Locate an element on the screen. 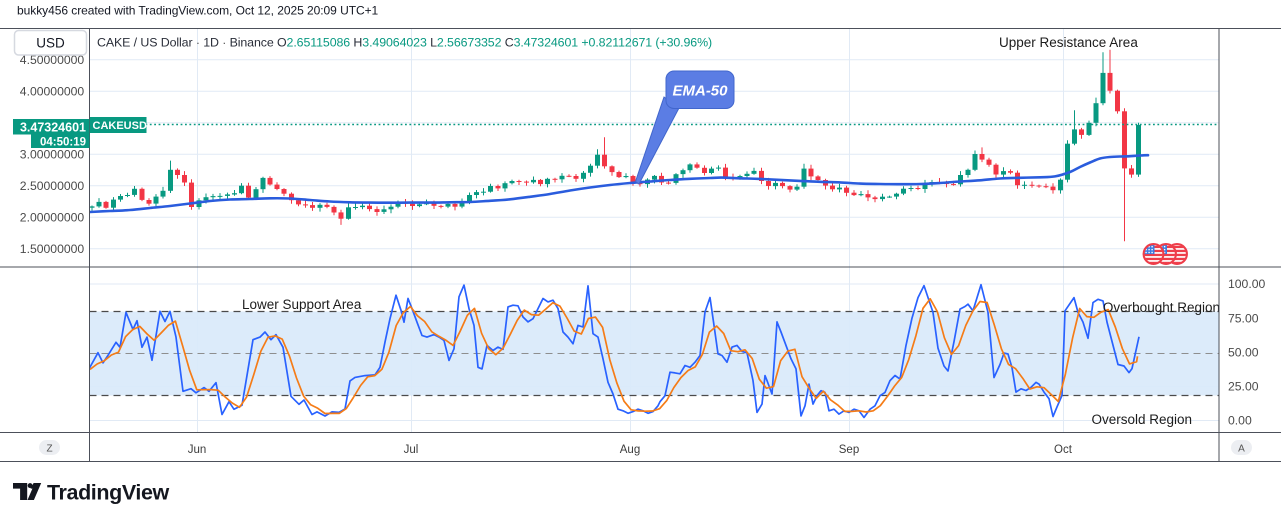 The height and width of the screenshot is (527, 1281). svg-text: Jul is located at coordinates (411, 450).